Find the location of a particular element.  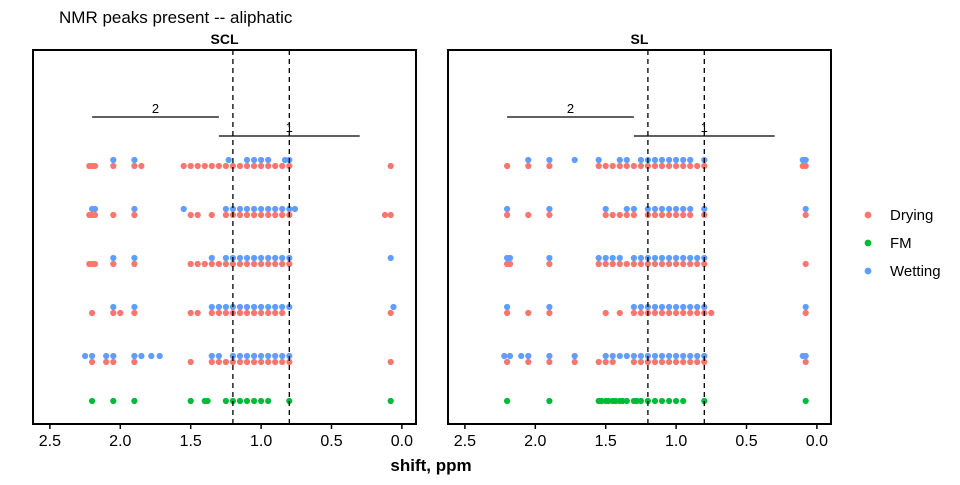

x-tick-label: 2.0 is located at coordinates (120, 441).